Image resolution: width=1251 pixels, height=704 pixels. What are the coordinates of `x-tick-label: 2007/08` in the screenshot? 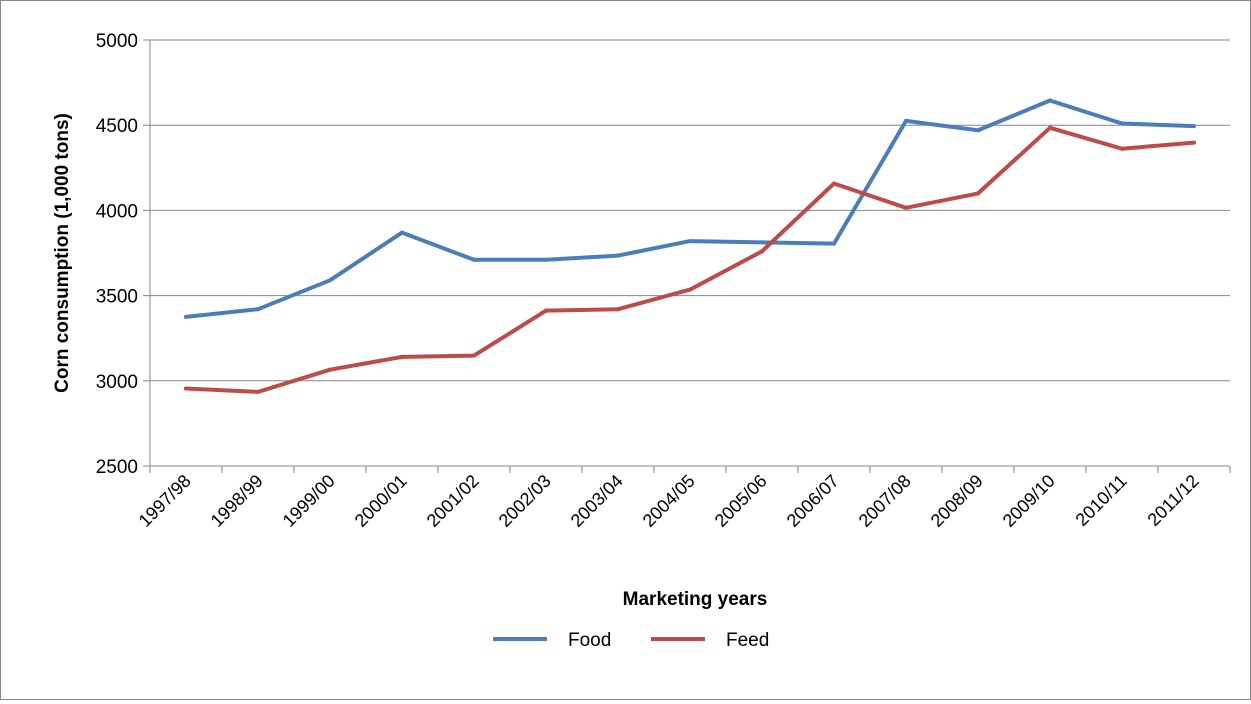 It's located at (885, 501).